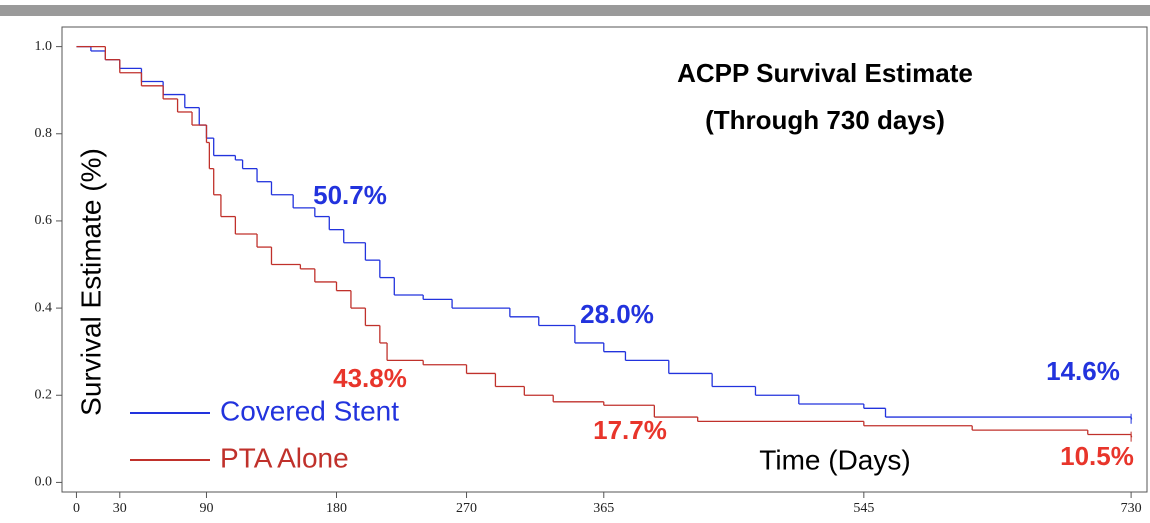 This screenshot has height=523, width=1150. I want to click on x-tick-label: 545, so click(863, 508).